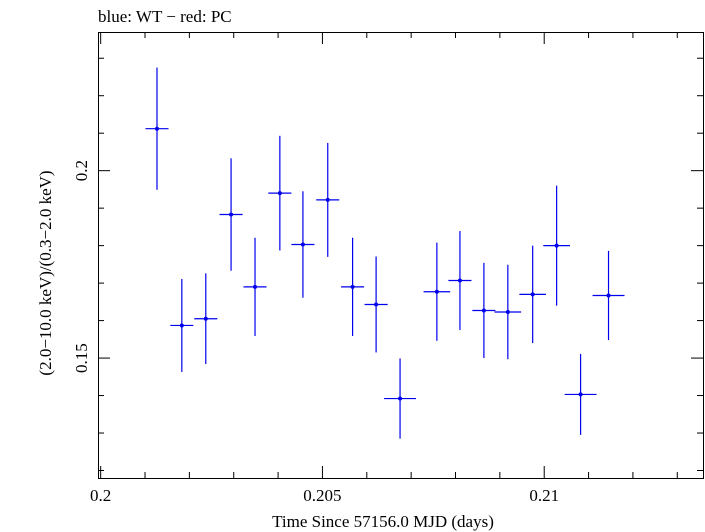 The width and height of the screenshot is (705, 532). What do you see at coordinates (45, 272) in the screenshot?
I see `y-axis-label: (2.0−10.0 keV)/(0.3−2.0 keV)` at bounding box center [45, 272].